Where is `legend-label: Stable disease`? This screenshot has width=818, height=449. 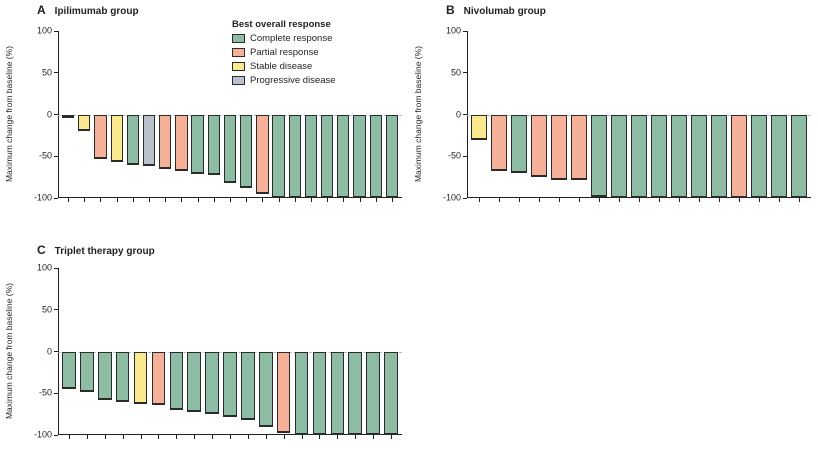
legend-label: Stable disease is located at coordinates (281, 66).